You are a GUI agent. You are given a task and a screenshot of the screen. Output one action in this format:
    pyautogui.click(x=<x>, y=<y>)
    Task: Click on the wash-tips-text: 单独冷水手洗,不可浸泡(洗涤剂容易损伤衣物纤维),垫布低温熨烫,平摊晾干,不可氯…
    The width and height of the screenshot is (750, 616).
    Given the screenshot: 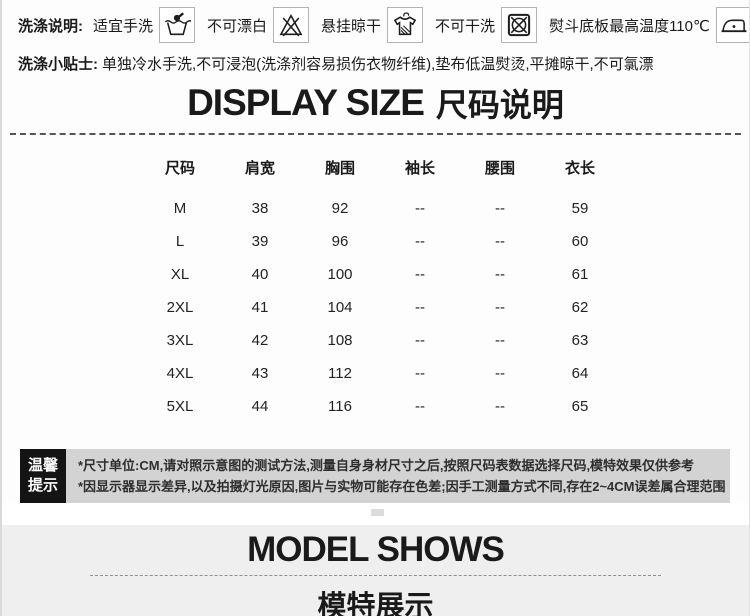 What is the action you would take?
    pyautogui.click(x=378, y=64)
    